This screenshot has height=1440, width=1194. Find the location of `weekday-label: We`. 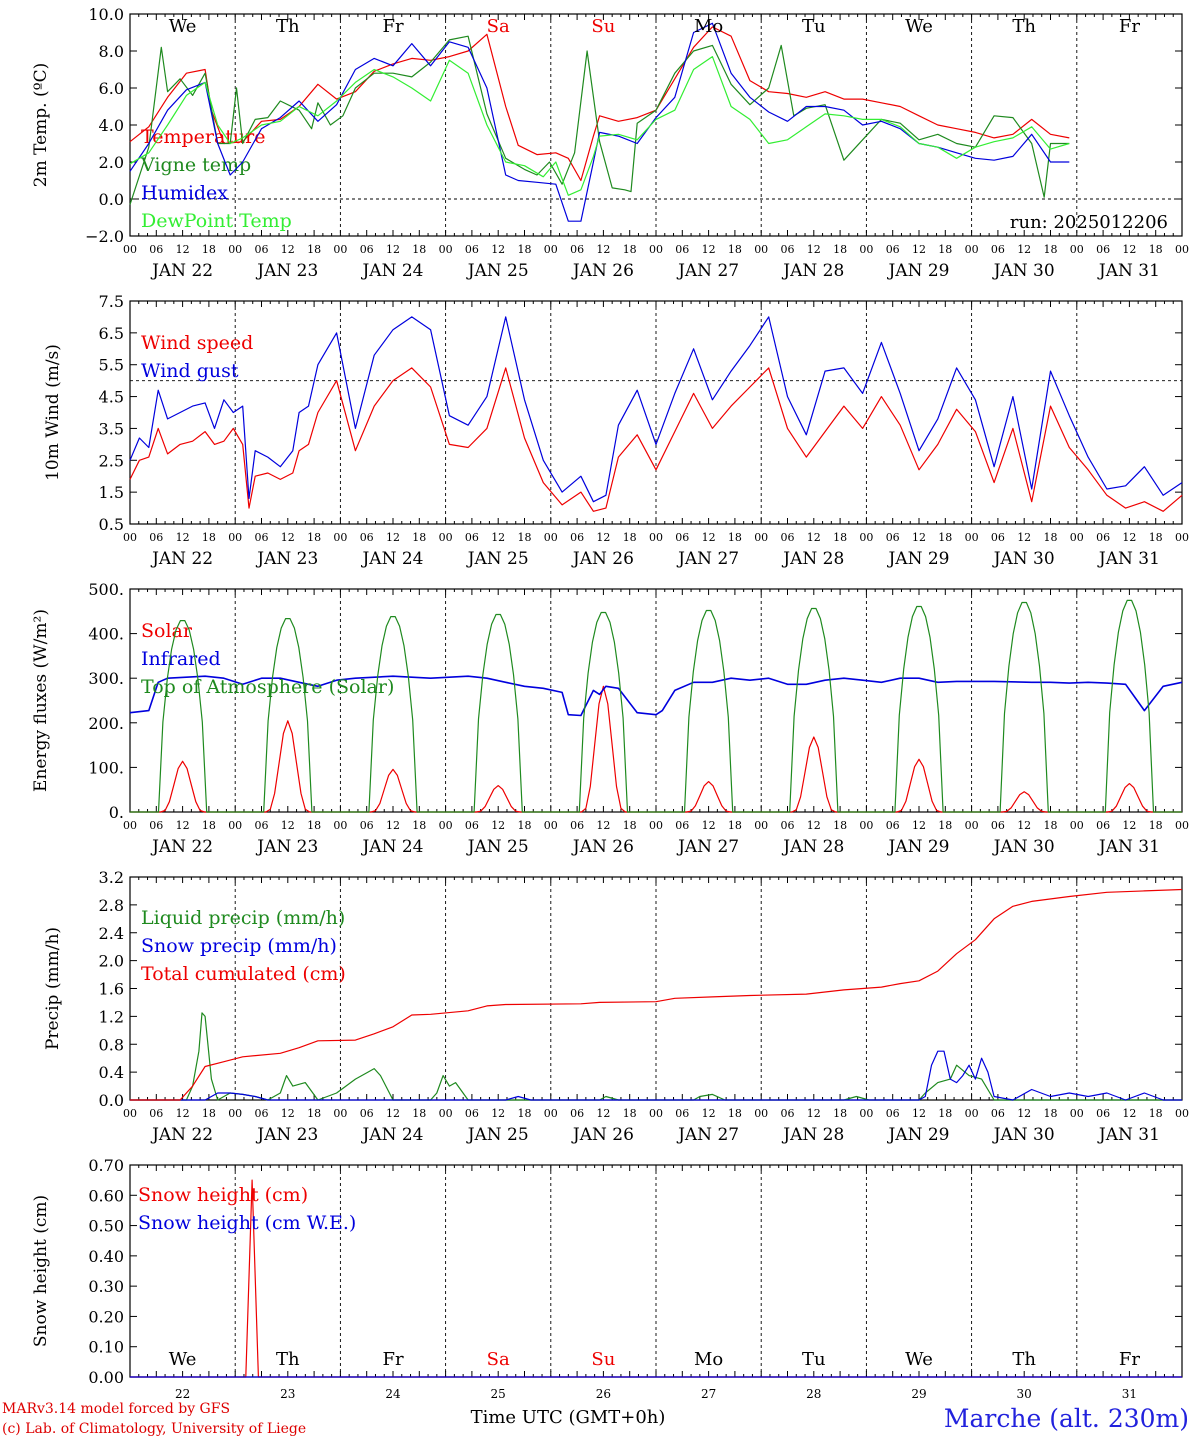

weekday-label: We is located at coordinates (919, 26).